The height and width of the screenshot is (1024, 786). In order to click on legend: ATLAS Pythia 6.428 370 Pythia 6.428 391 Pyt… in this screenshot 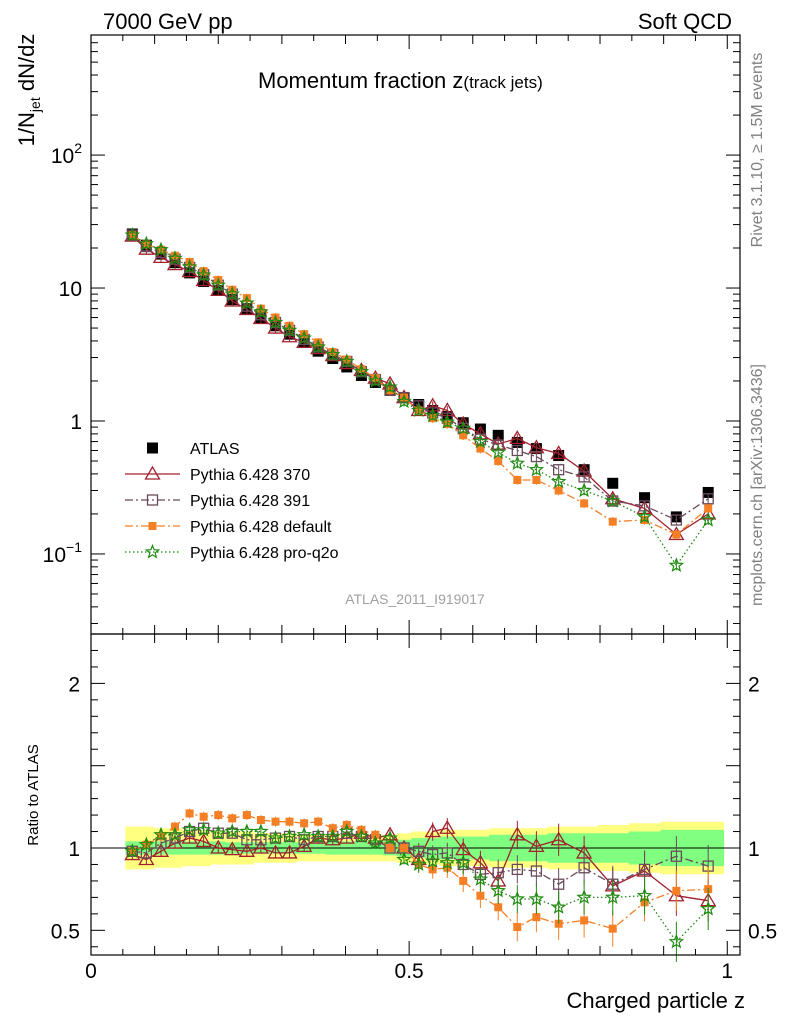, I will do `click(232, 501)`.